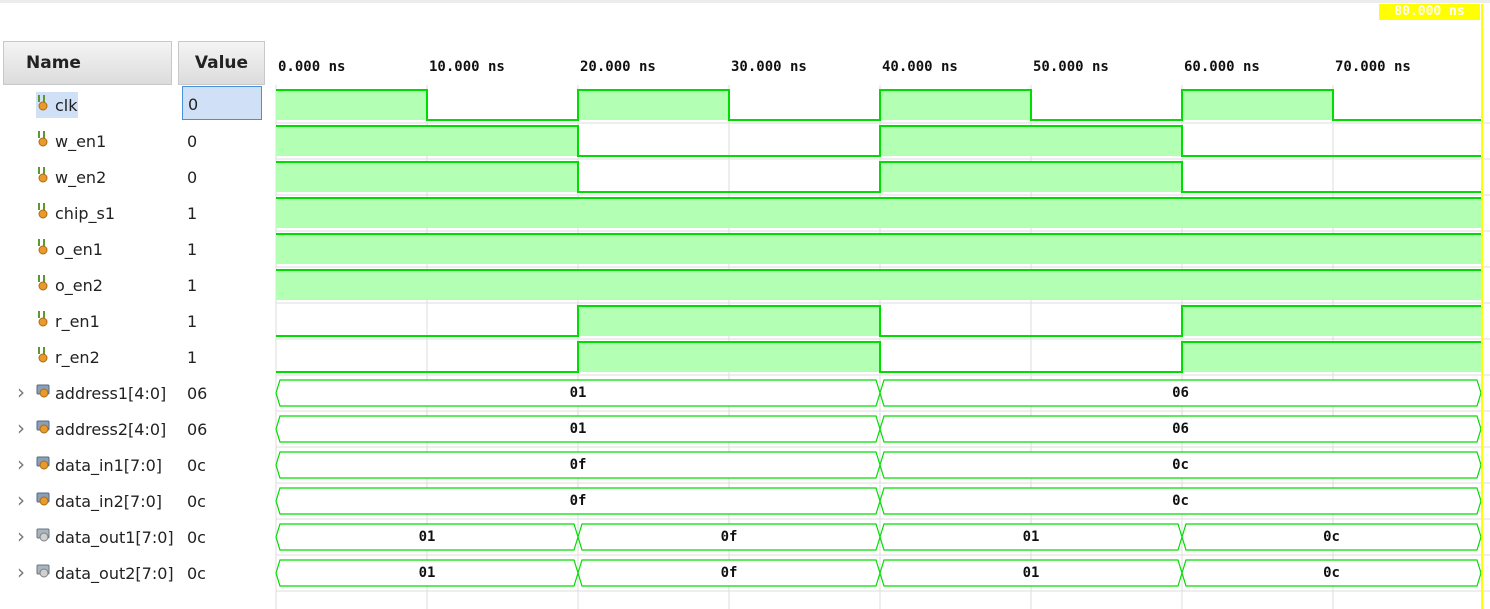 The image size is (1490, 609). Describe the element at coordinates (87, 63) in the screenshot. I see `name-column-header: Name` at that location.